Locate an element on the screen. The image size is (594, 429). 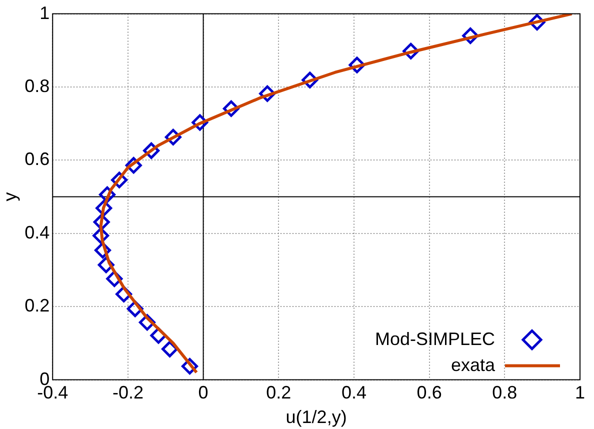
legend-label: Mod-SIMPLEC is located at coordinates (434, 338).